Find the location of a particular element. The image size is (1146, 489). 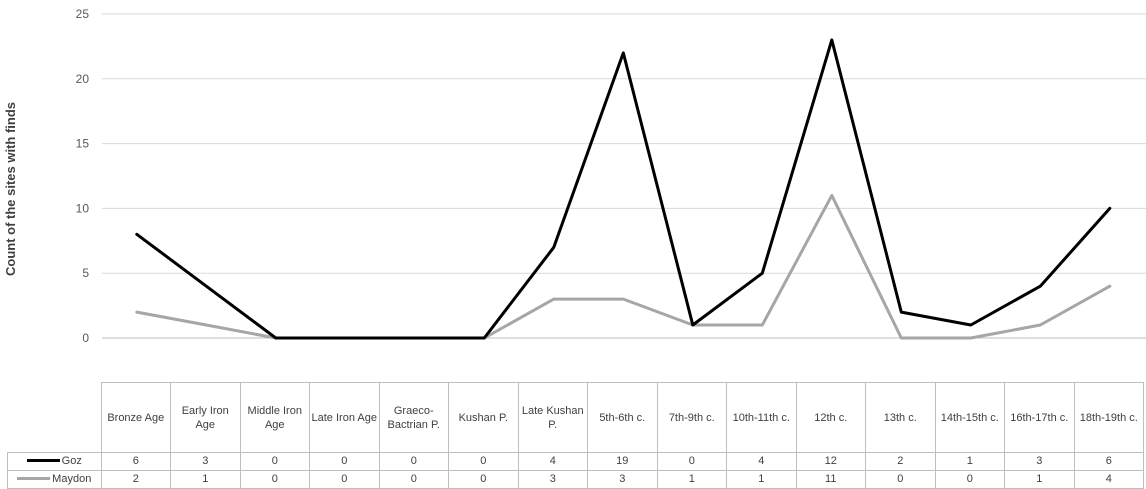

y-tick-label: 0 is located at coordinates (85, 338).